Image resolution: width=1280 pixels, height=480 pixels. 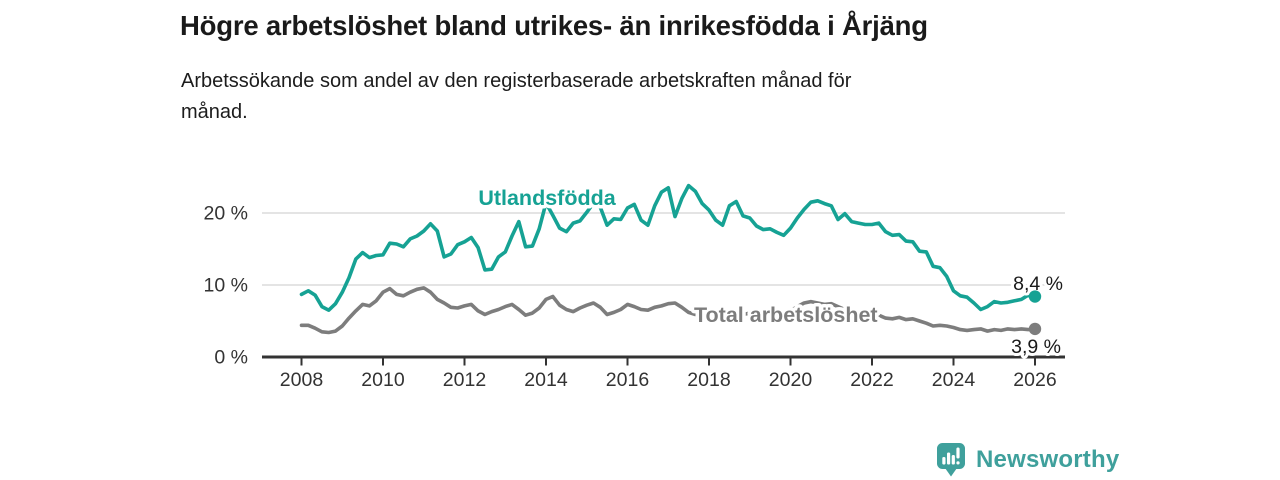 What do you see at coordinates (791, 380) in the screenshot?
I see `x-tick-label-2020: 2020` at bounding box center [791, 380].